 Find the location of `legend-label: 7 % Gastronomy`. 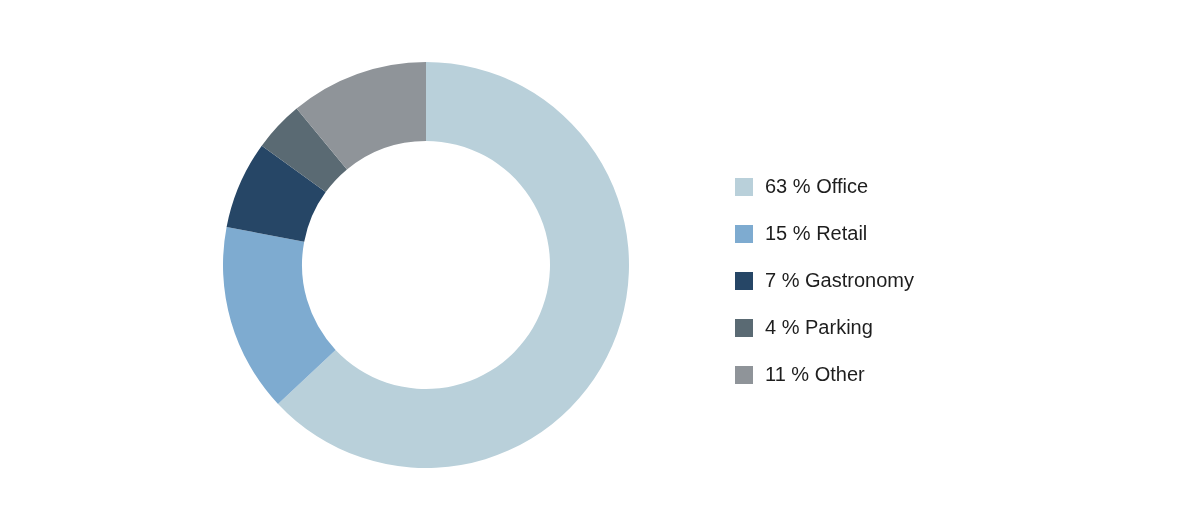

legend-label: 7 % Gastronomy is located at coordinates (839, 280).